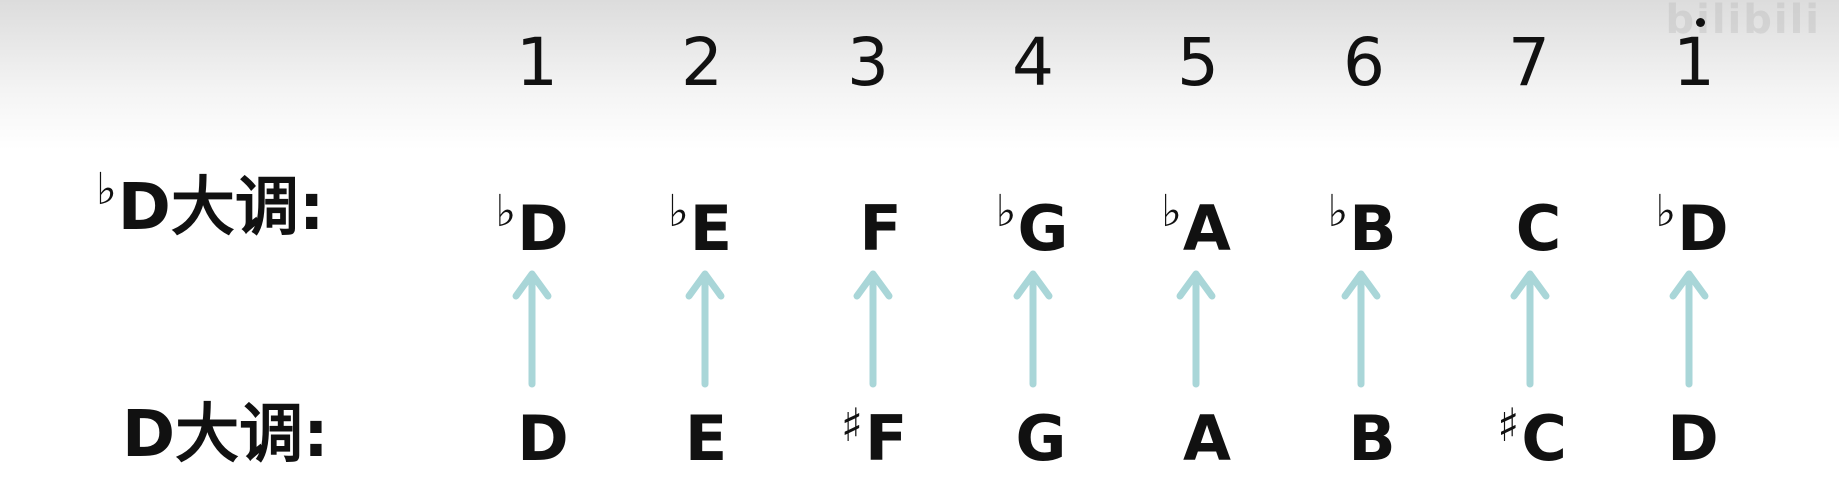 Image resolution: width=1839 pixels, height=497 pixels. What do you see at coordinates (1362, 225) in the screenshot?
I see `top-note-6: ♭B` at bounding box center [1362, 225].